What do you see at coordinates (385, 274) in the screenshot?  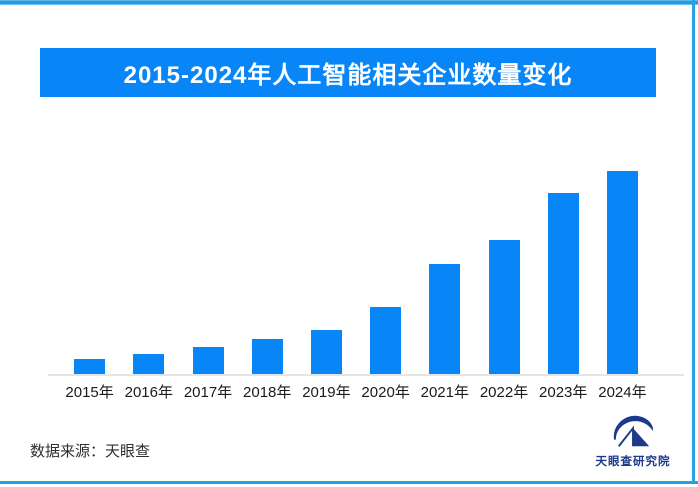 I see `bar-column: 2020年` at bounding box center [385, 274].